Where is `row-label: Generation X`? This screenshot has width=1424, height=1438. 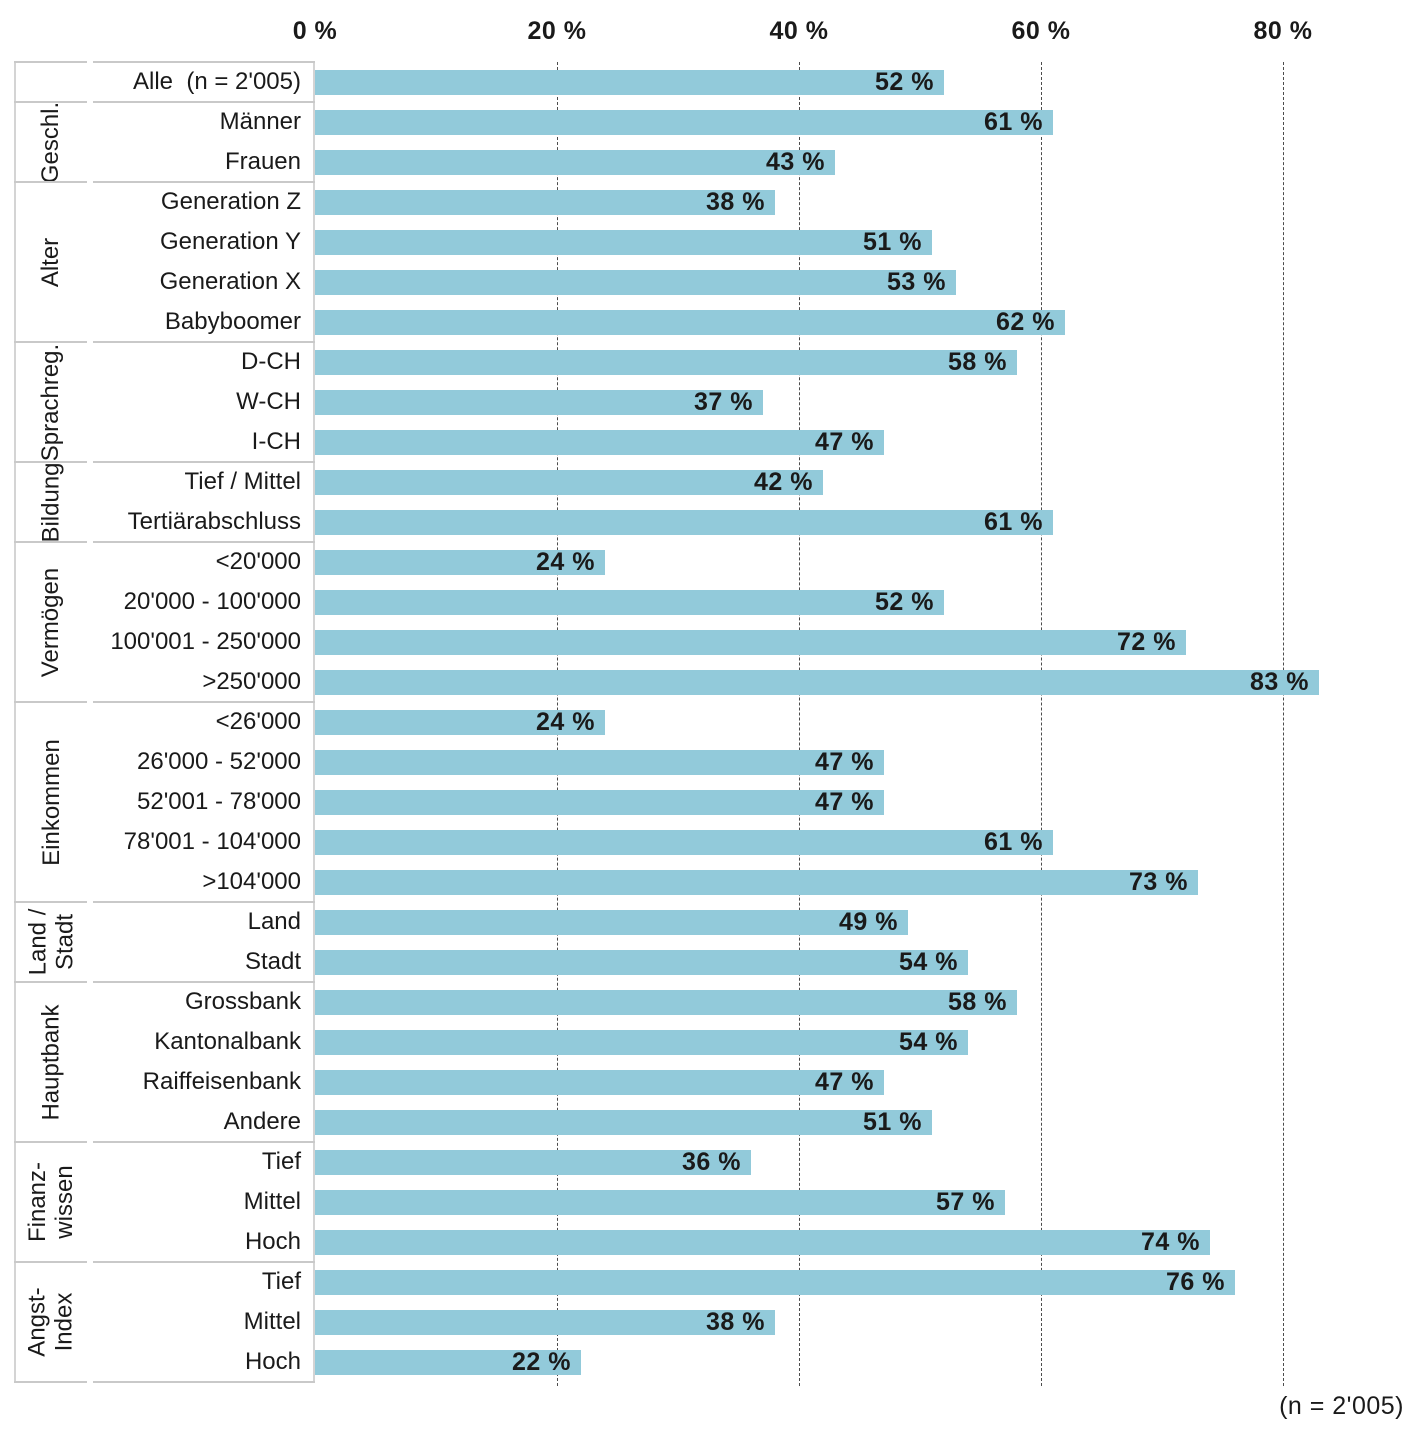 row-label: Generation X is located at coordinates (230, 281).